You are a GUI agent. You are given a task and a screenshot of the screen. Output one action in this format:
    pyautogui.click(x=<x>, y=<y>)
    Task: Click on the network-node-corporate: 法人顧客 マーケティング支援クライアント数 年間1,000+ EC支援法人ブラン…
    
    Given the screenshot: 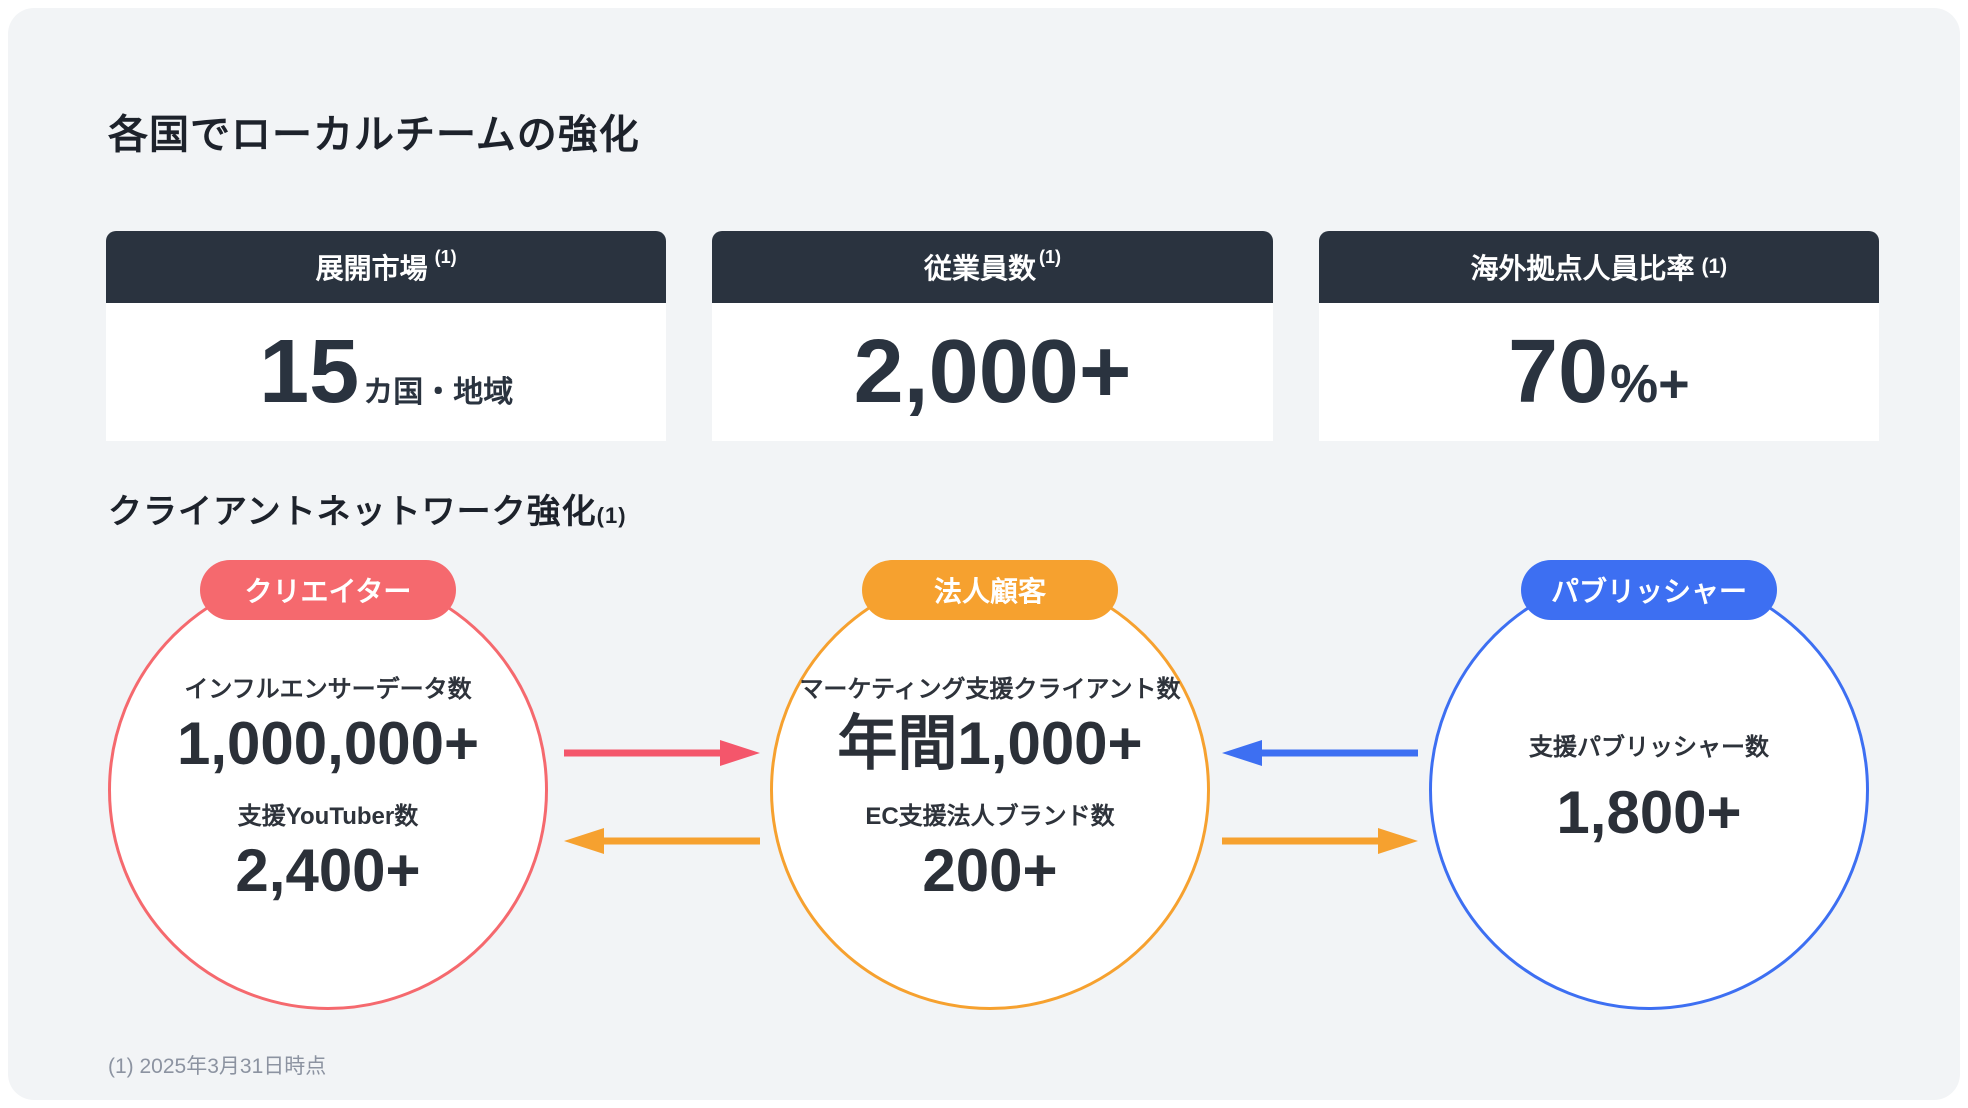 What is the action you would take?
    pyautogui.click(x=990, y=786)
    